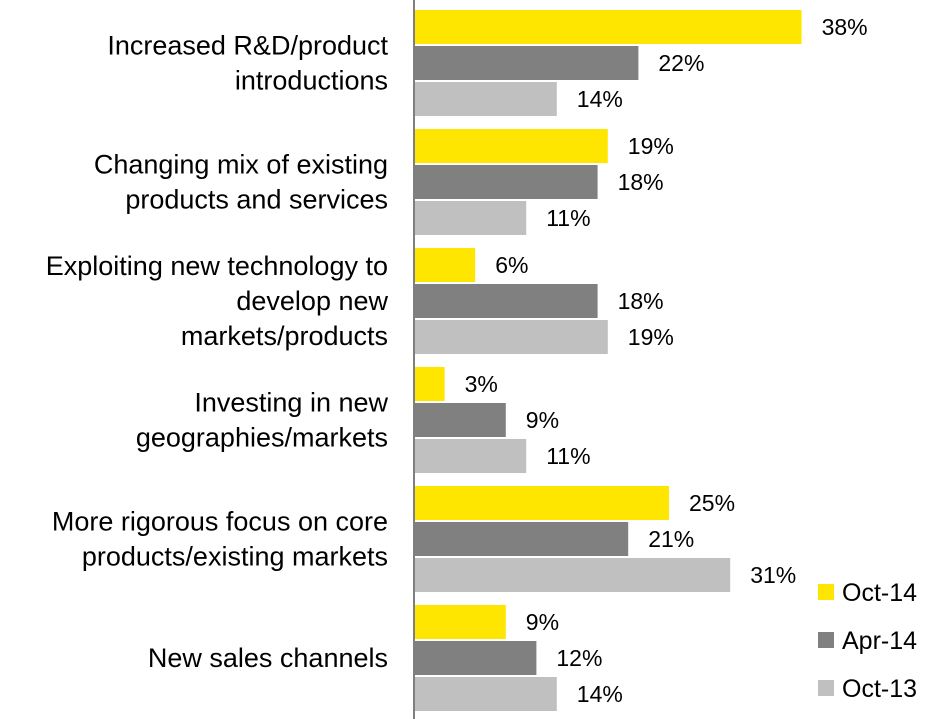 This screenshot has width=930, height=719. Describe the element at coordinates (651, 337) in the screenshot. I see `data-label-oct-13-2: 19%` at that location.